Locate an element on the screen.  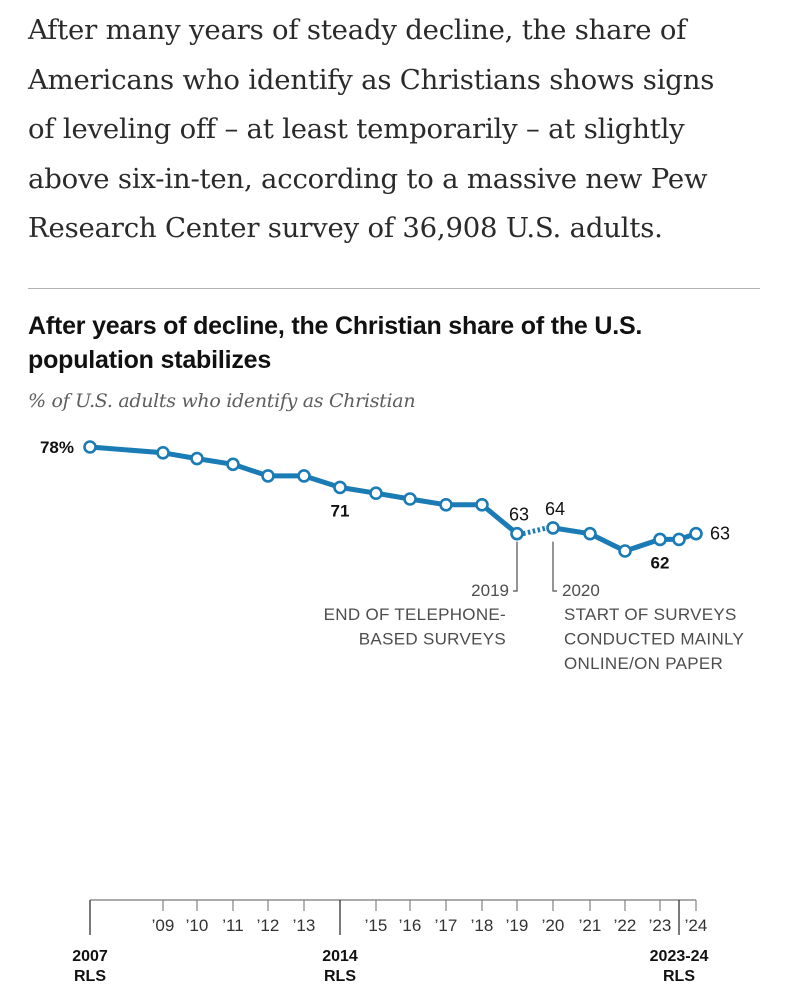
x-tick-label: ’22 is located at coordinates (625, 925).